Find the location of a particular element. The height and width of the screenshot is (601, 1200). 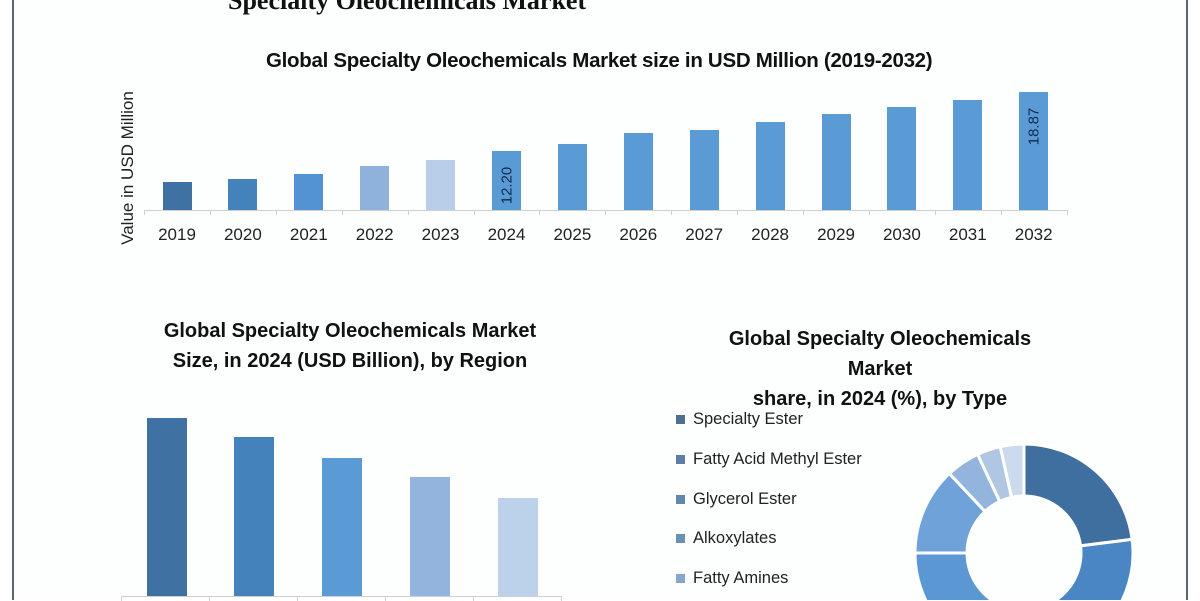

x-tick-label: 2027 is located at coordinates (704, 234).